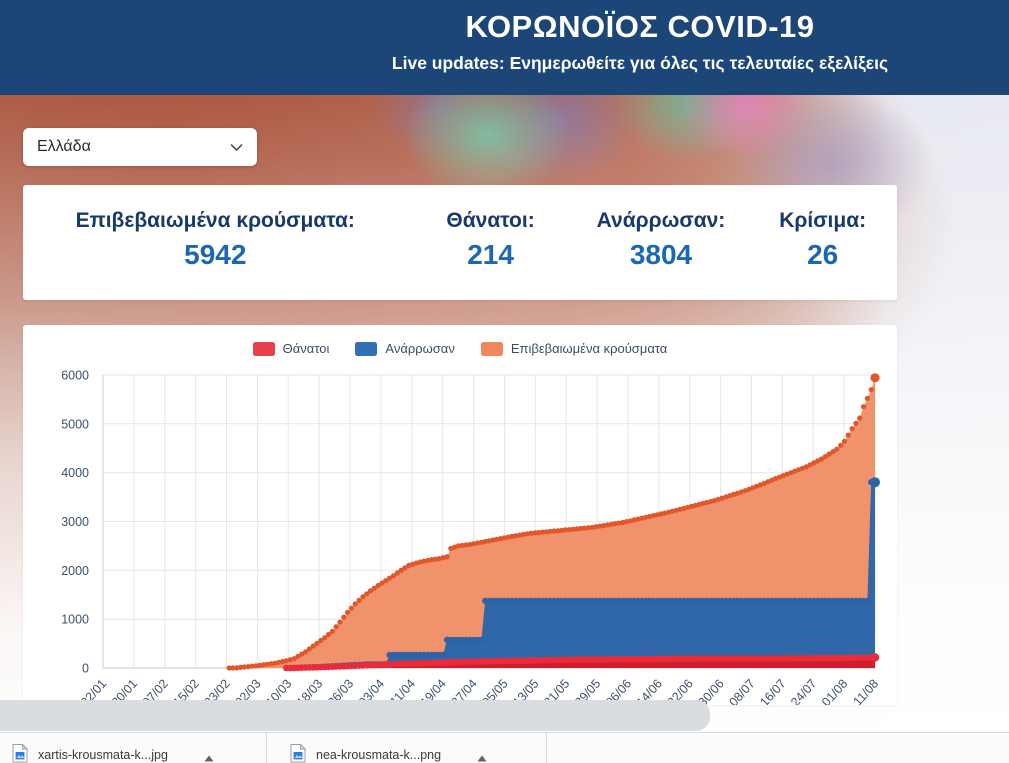 This screenshot has width=1009, height=763. I want to click on legend-label-deaths: Θάνατοι, so click(306, 348).